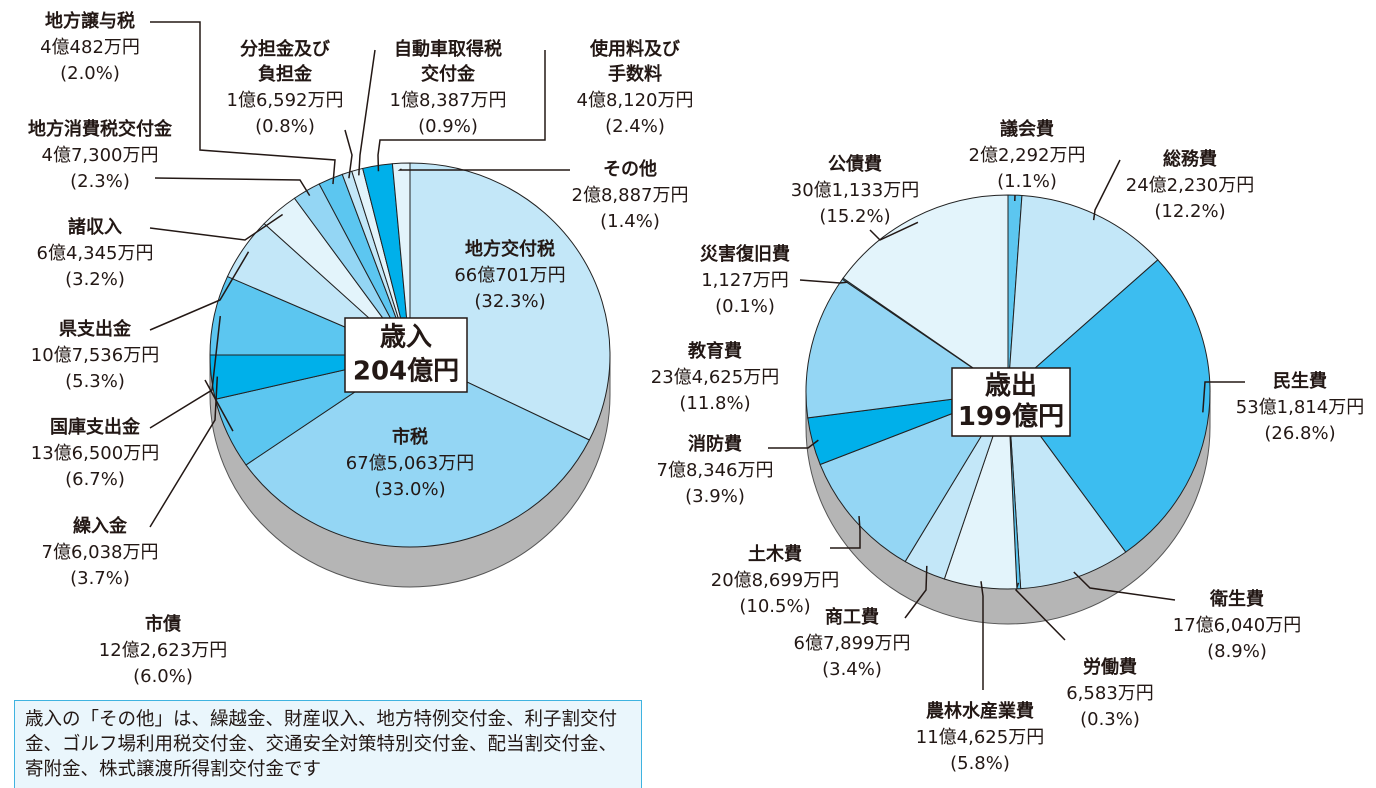 The height and width of the screenshot is (788, 1376). Describe the element at coordinates (630, 195) in the screenshot. I see `amount-label: 2億8,887万円` at that location.